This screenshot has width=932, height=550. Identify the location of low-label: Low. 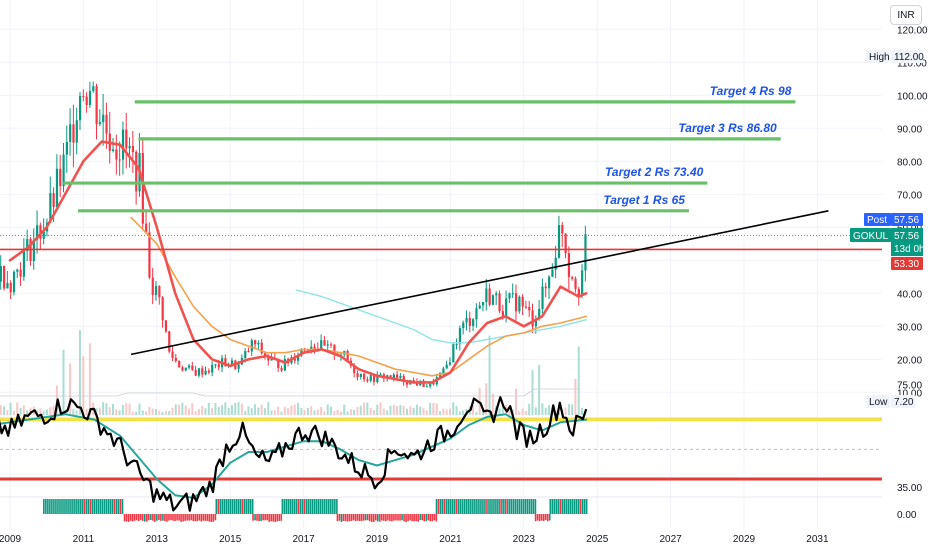
(878, 402).